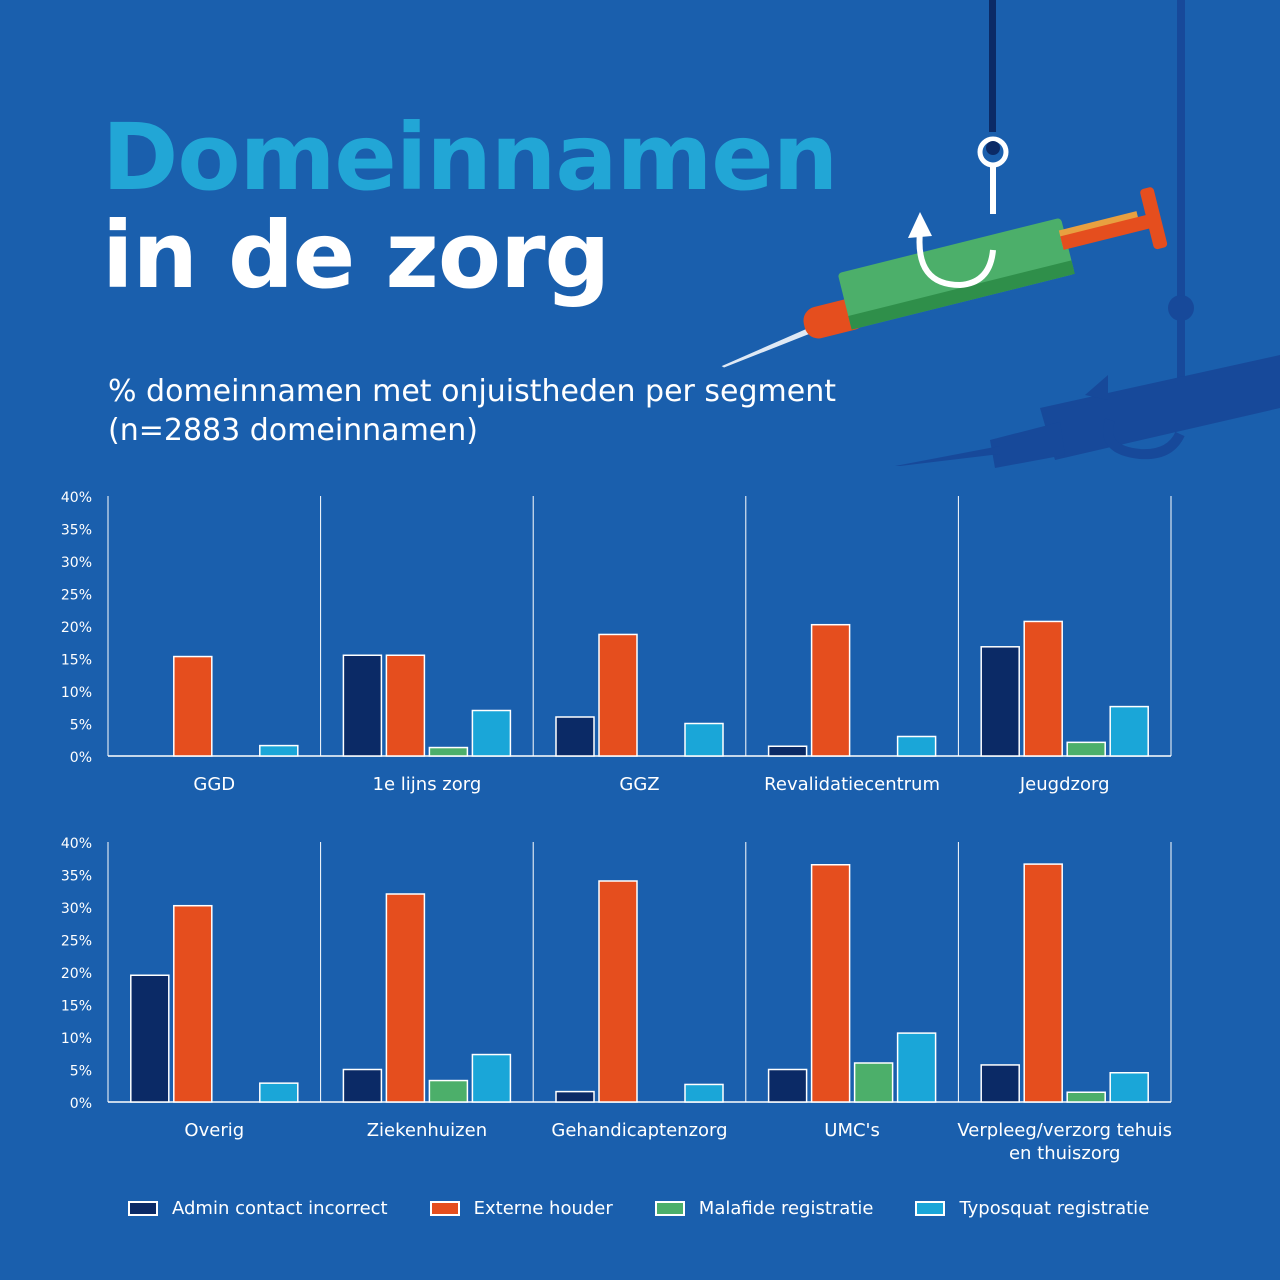  I want to click on legend-label-admin: Admin contact incorrect, so click(280, 1208).